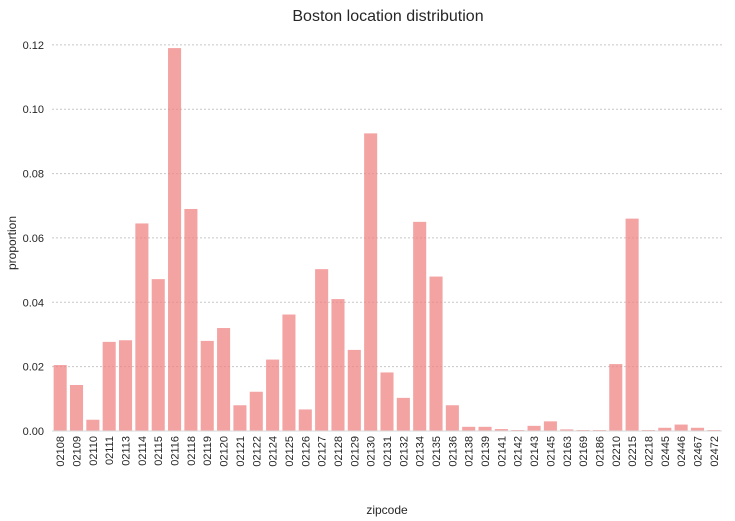  I want to click on x-tick-label-02118: 02118, so click(192, 451).